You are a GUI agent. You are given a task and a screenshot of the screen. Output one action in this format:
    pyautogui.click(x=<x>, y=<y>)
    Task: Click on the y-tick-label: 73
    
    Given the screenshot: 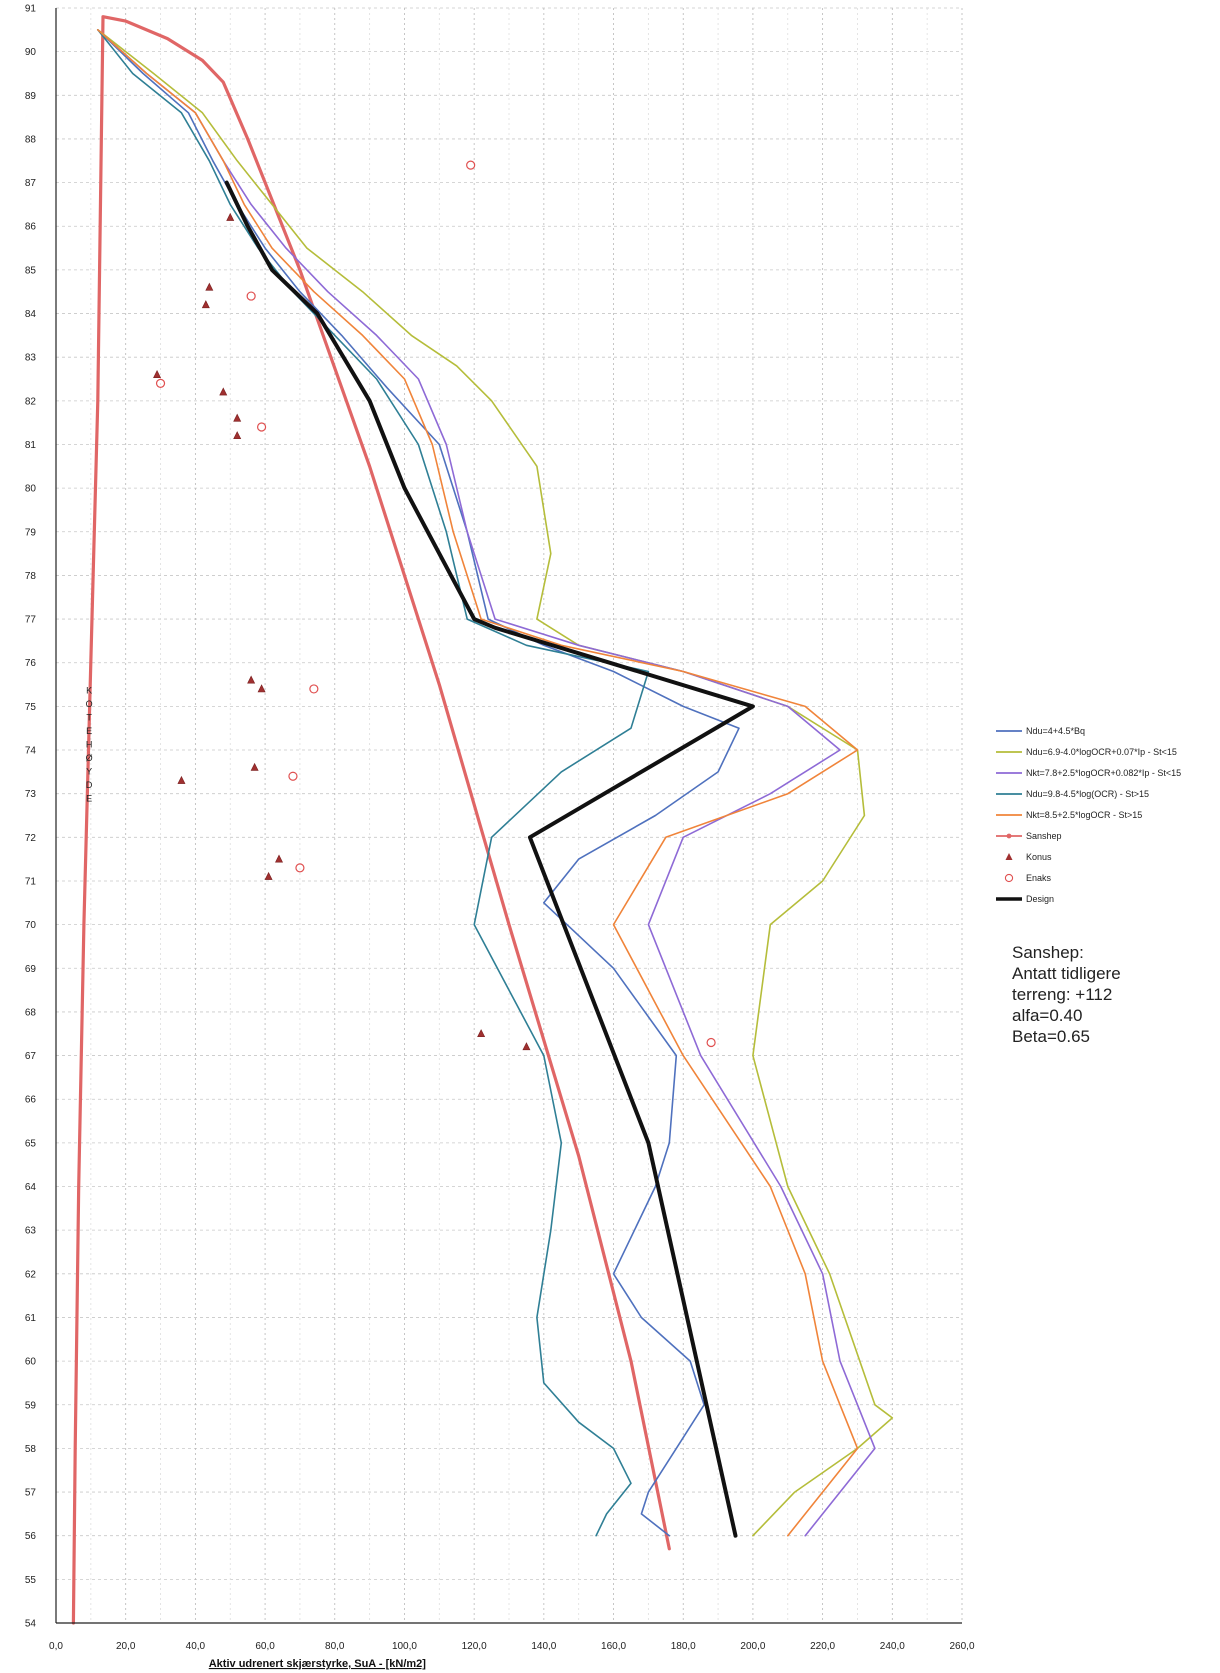 What is the action you would take?
    pyautogui.click(x=31, y=794)
    